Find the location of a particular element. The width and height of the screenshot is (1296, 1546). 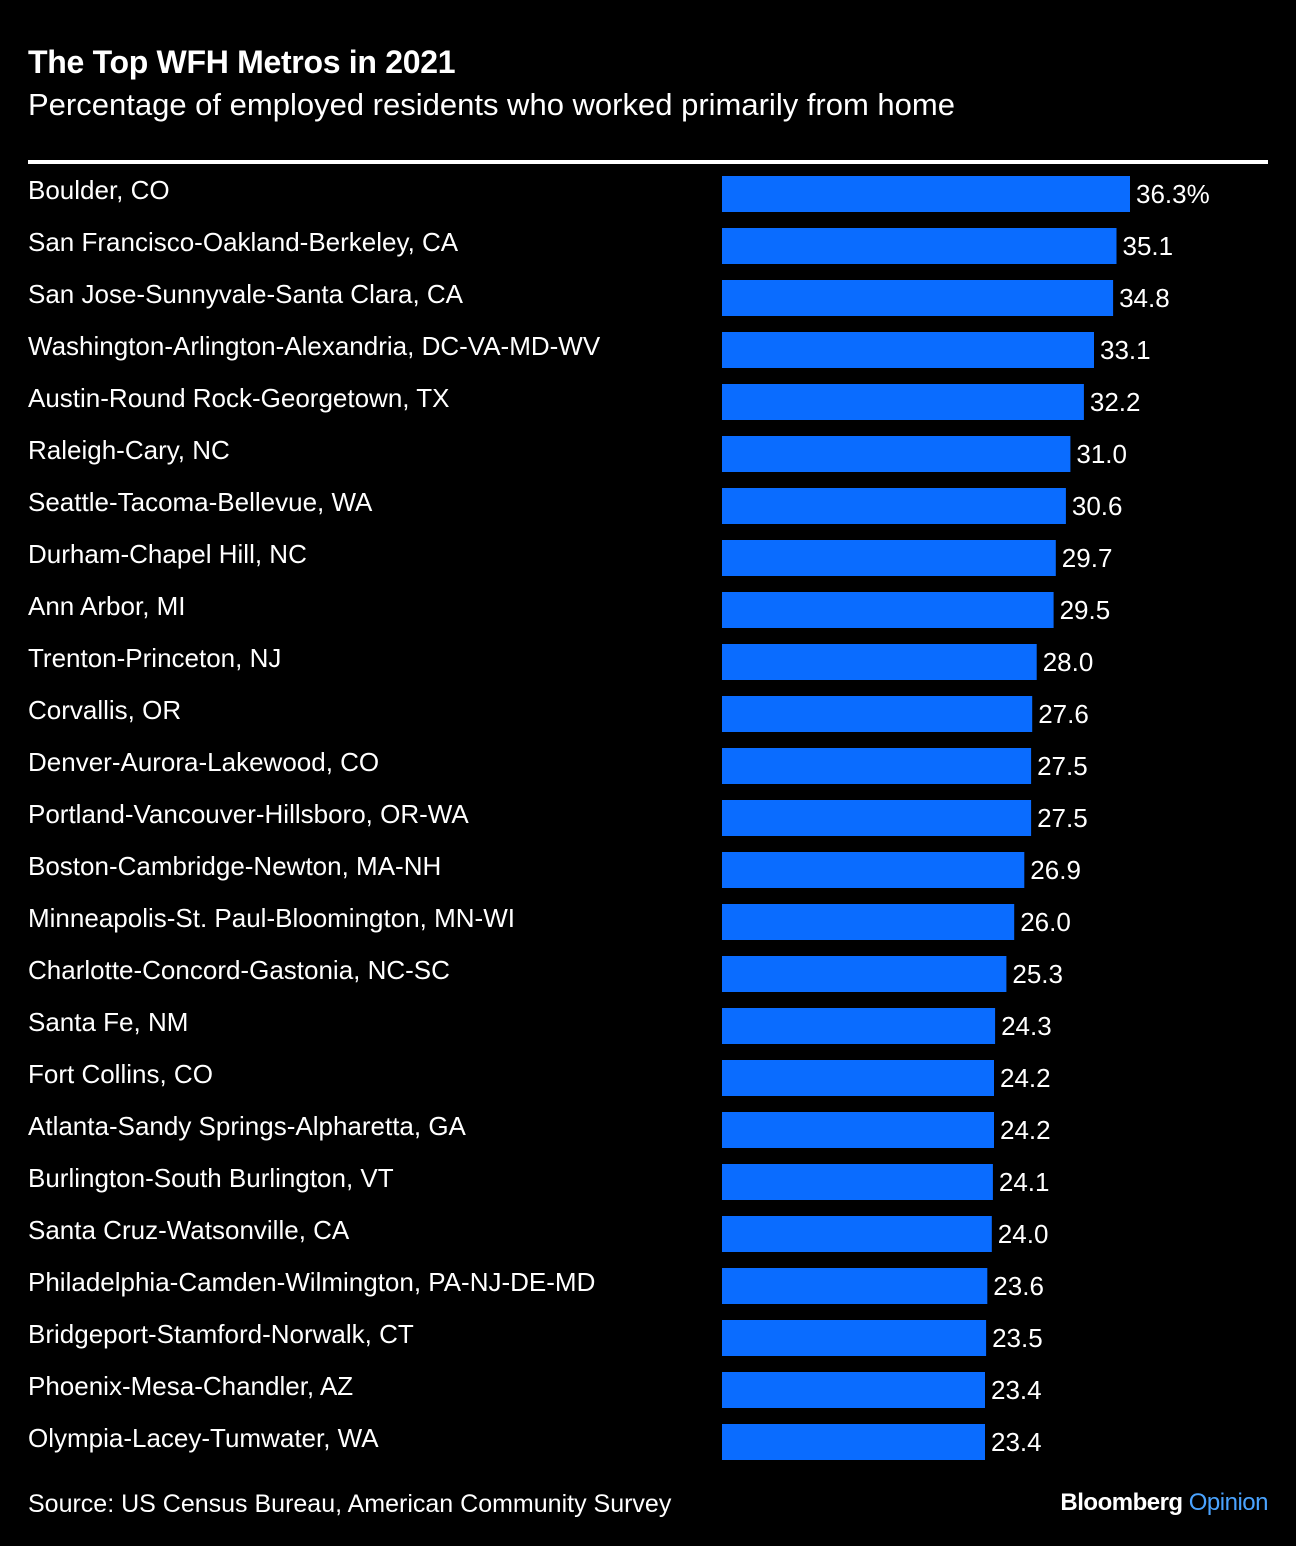

category-label: San Jose-Sunnyvale-Santa Clara, CA is located at coordinates (246, 294).